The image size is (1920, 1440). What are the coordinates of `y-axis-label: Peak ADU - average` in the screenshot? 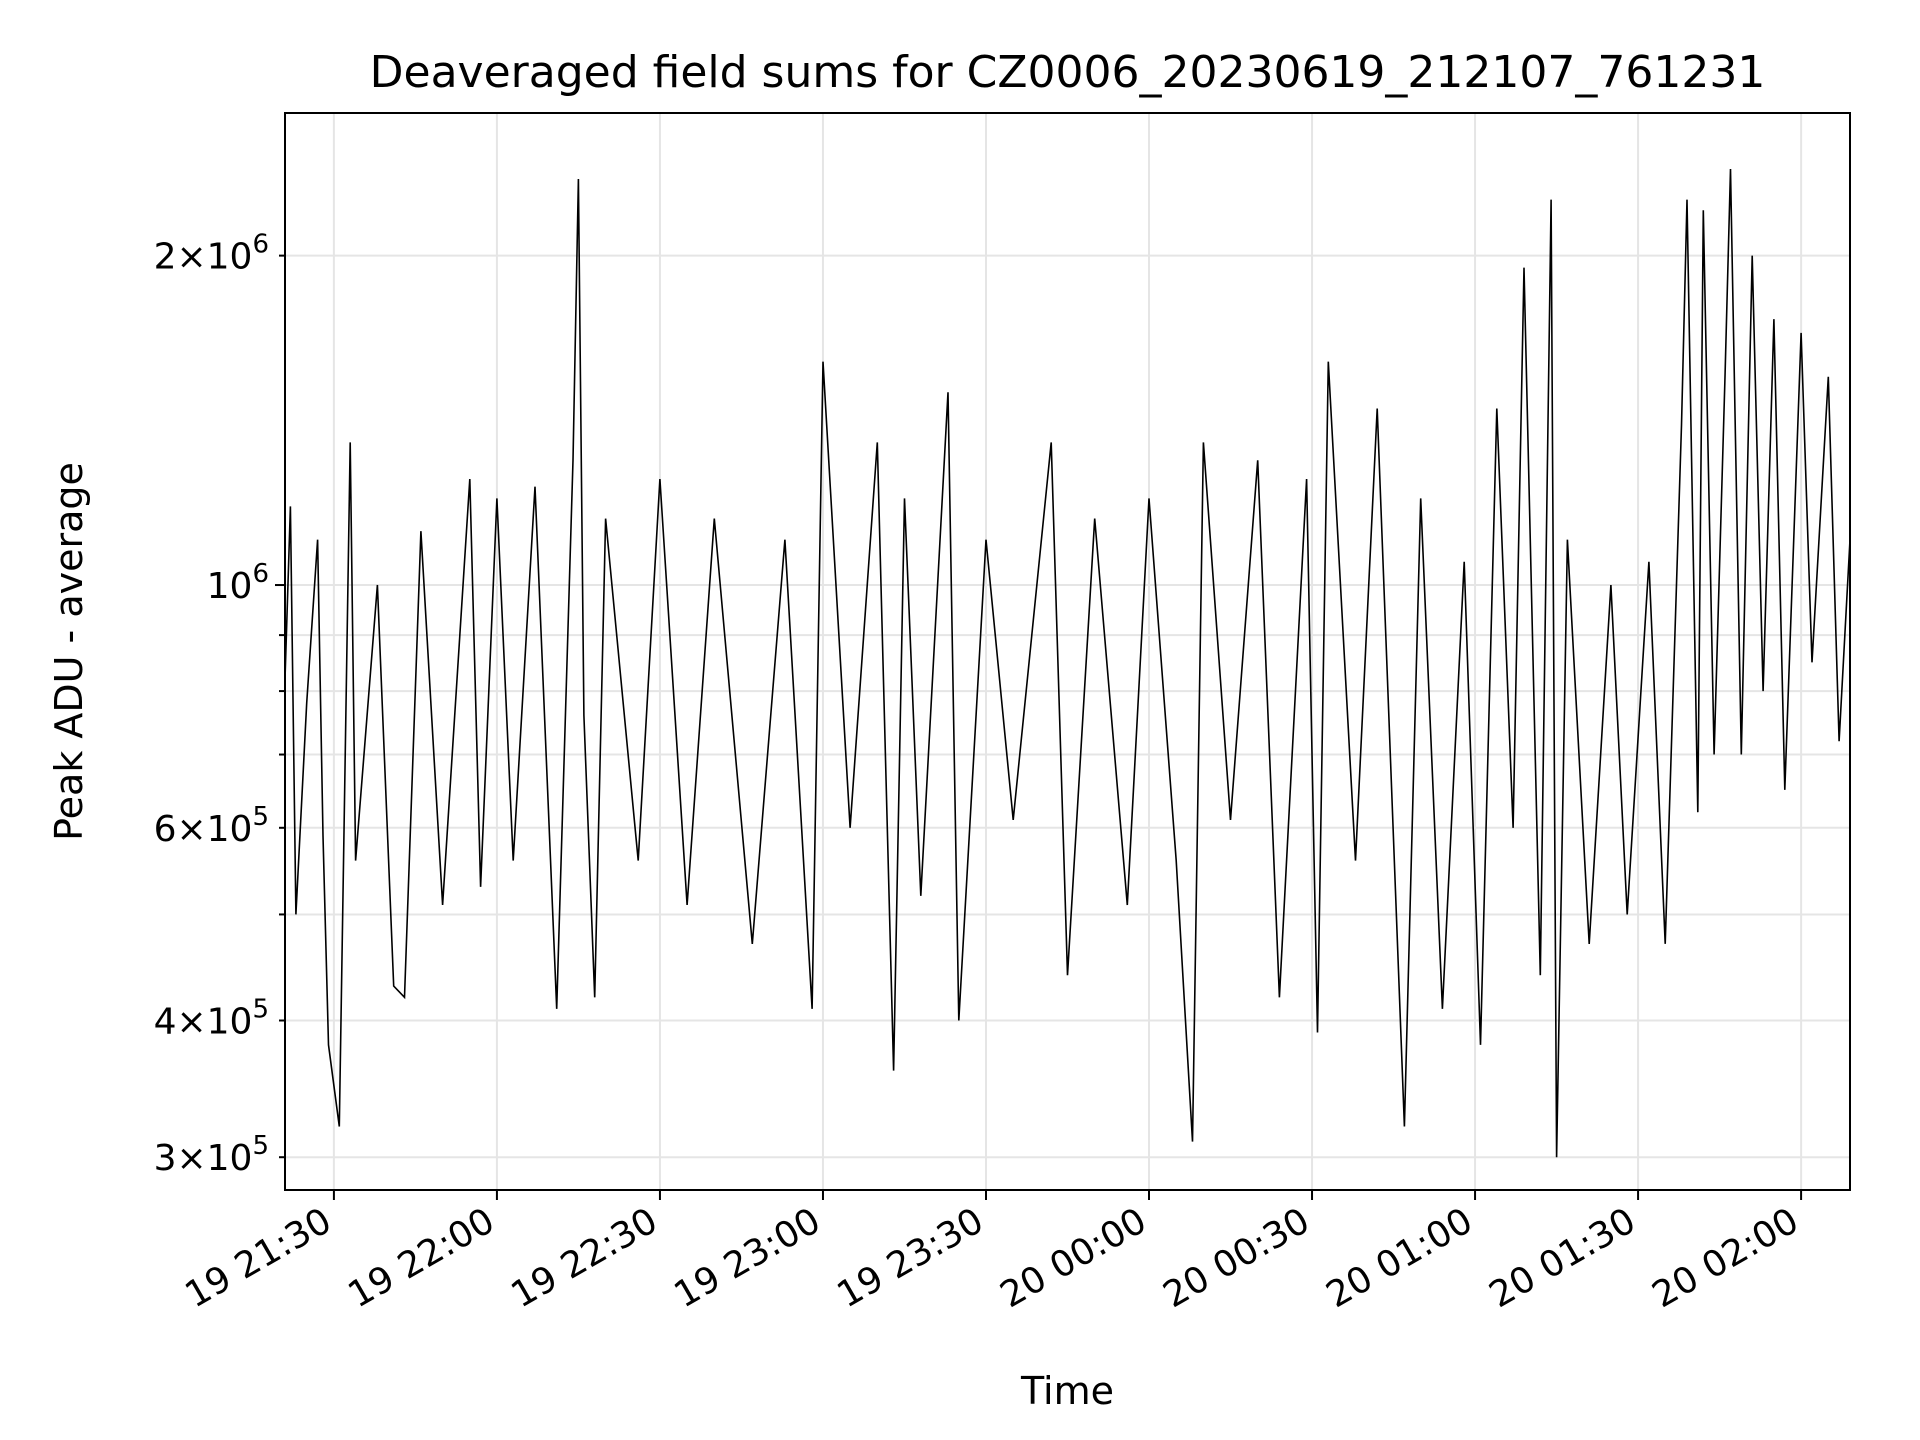 It's located at (69, 651).